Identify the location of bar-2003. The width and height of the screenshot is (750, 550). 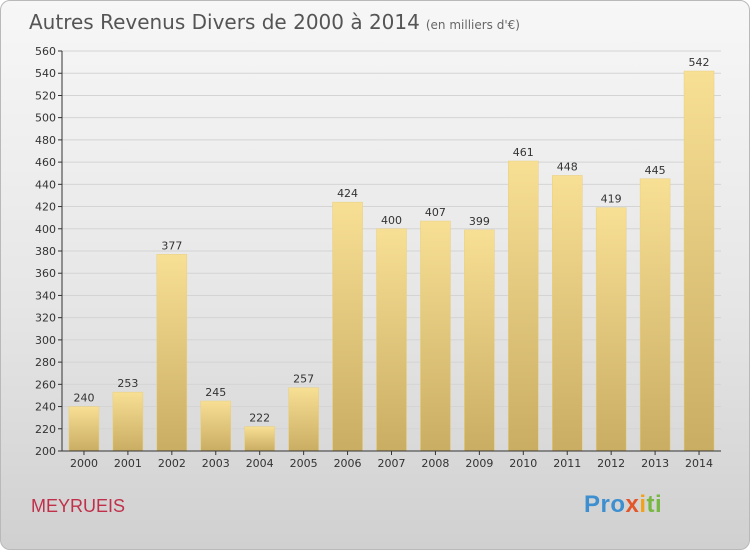
(216, 426).